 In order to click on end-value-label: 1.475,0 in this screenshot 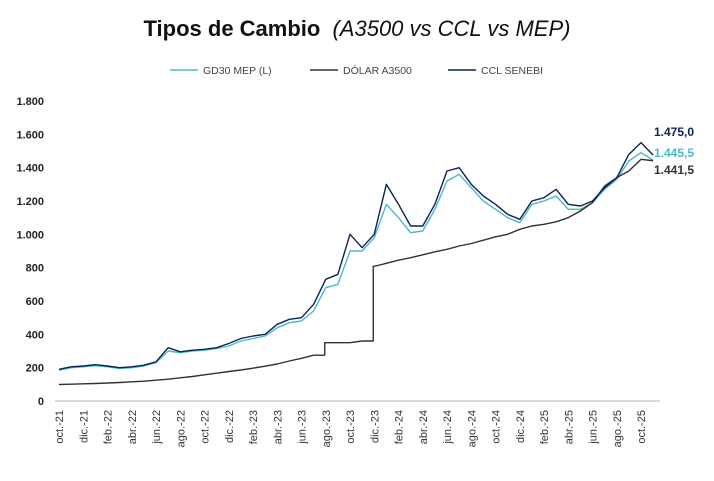, I will do `click(674, 132)`.